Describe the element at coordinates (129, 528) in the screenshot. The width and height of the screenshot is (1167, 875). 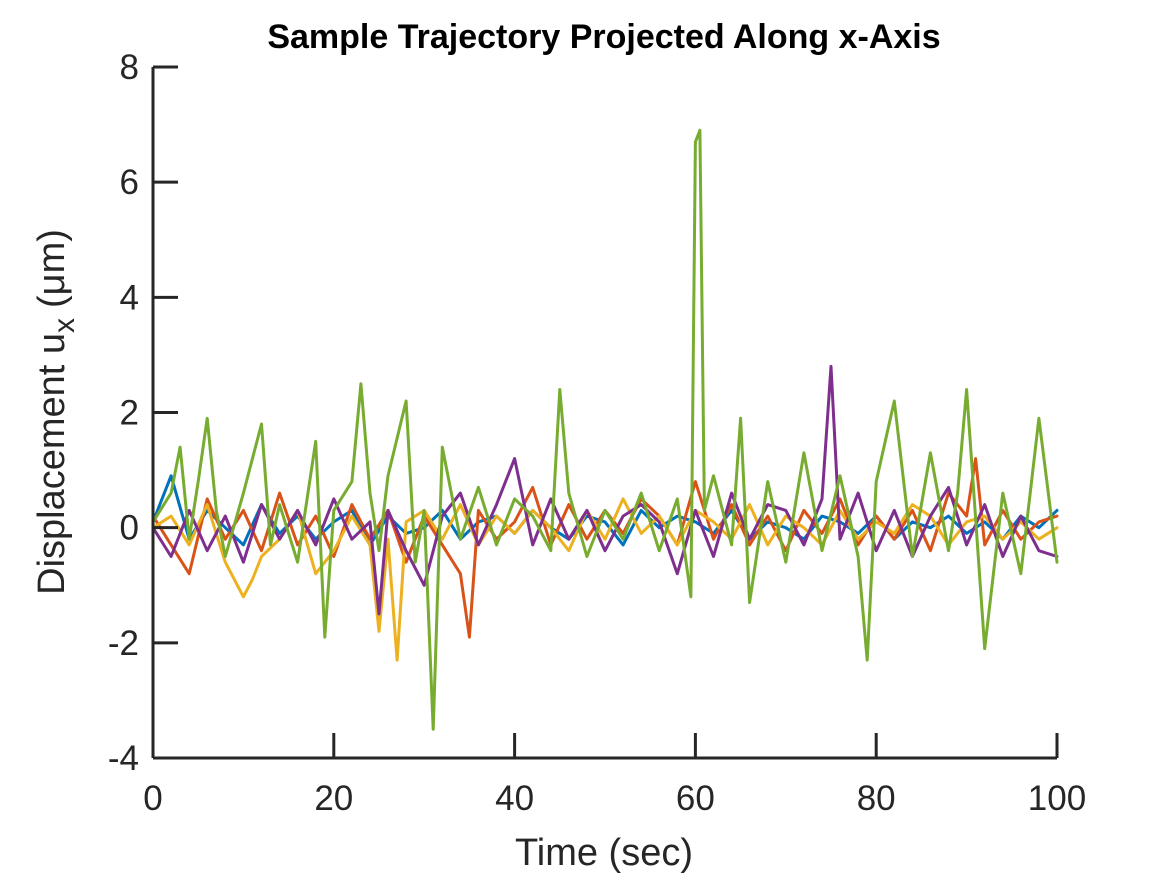
I see `y-tick-label: 0` at that location.